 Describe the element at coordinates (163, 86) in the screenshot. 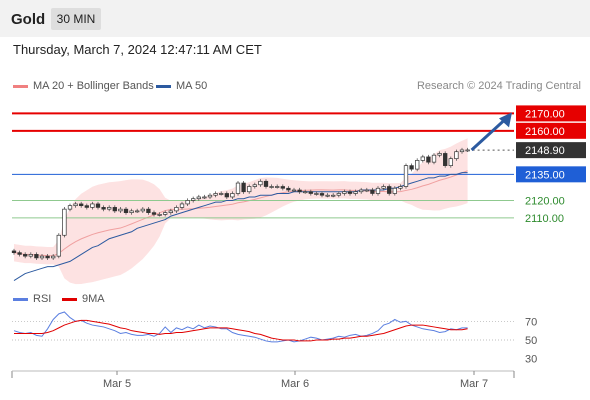

I see `ma50-swatch` at that location.